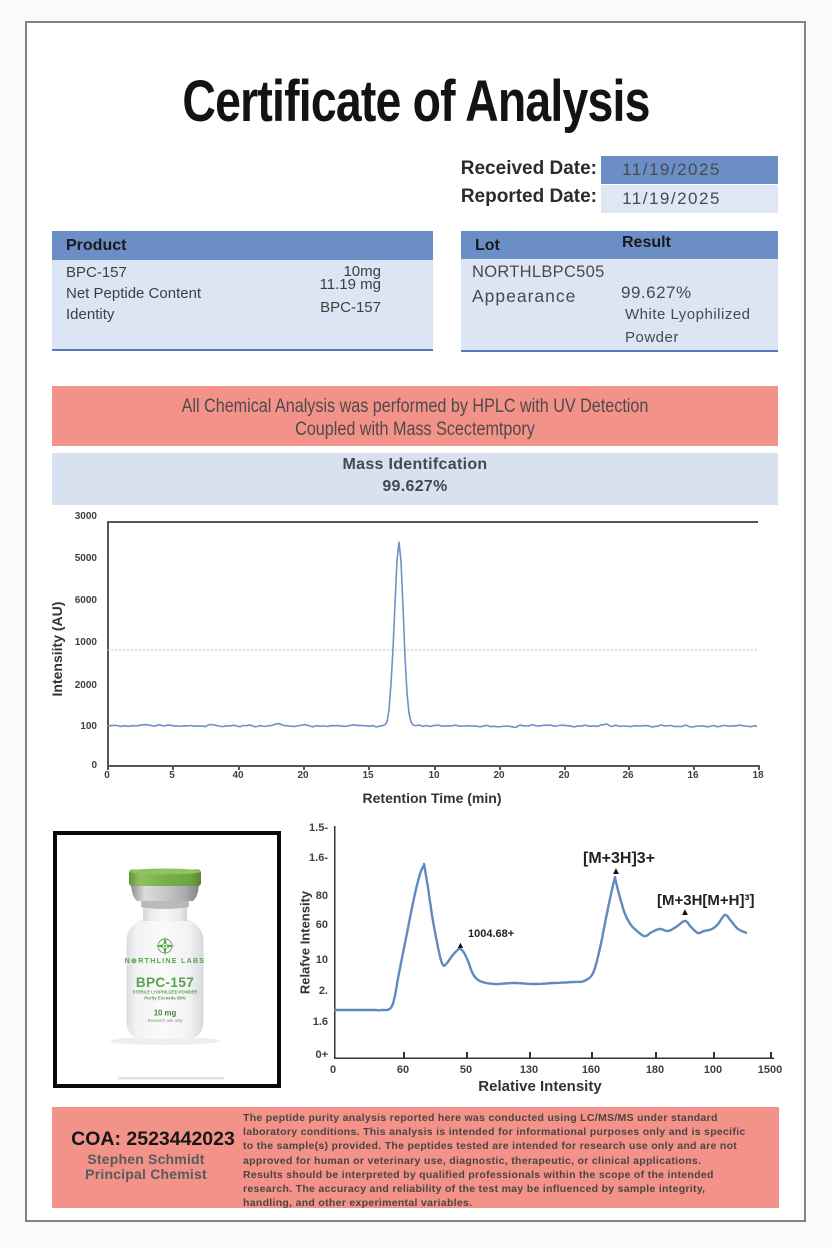  I want to click on svg-text: N⊕RTHLINE LABS, so click(165, 960).